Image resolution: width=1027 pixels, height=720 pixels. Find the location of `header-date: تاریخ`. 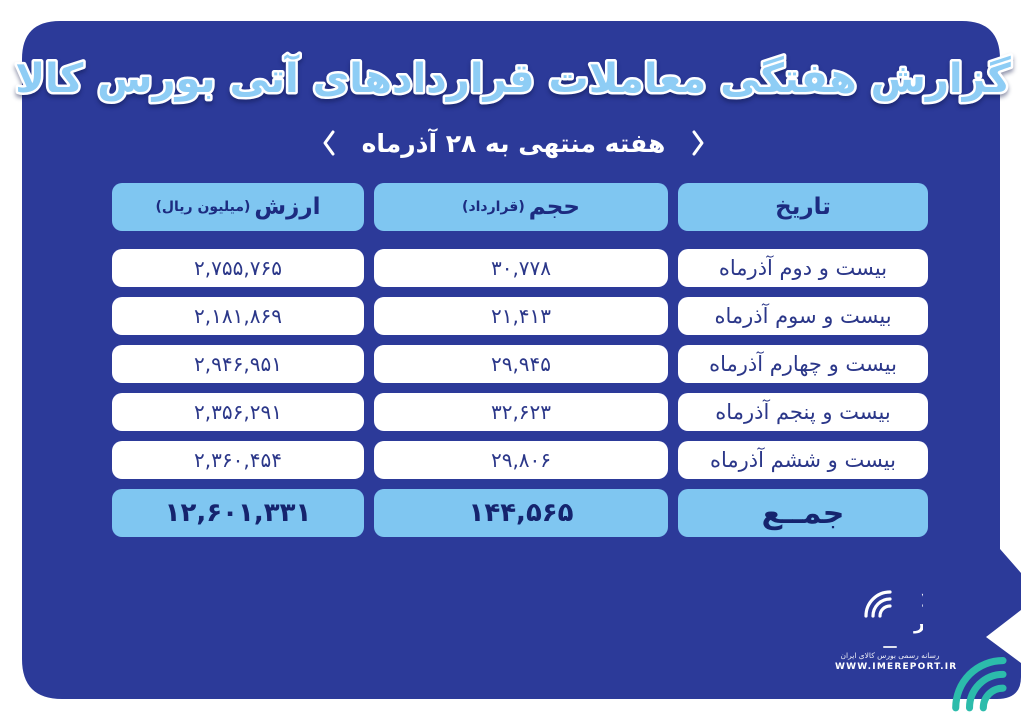

header-date: تاریخ is located at coordinates (803, 207).